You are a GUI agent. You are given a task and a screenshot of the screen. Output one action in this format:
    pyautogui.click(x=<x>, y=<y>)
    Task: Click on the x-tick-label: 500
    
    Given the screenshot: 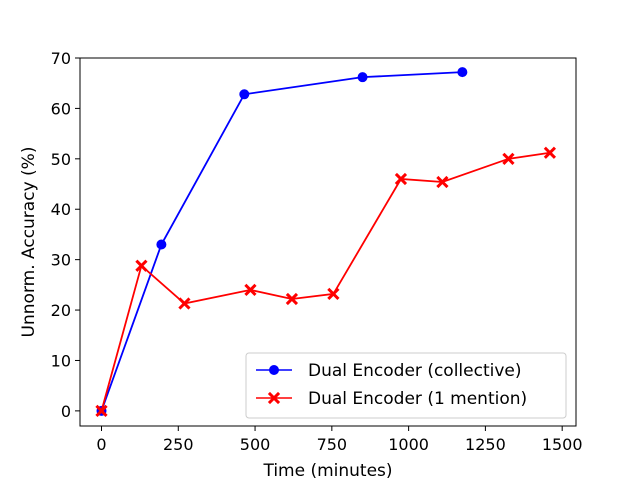 What is the action you would take?
    pyautogui.click(x=255, y=444)
    